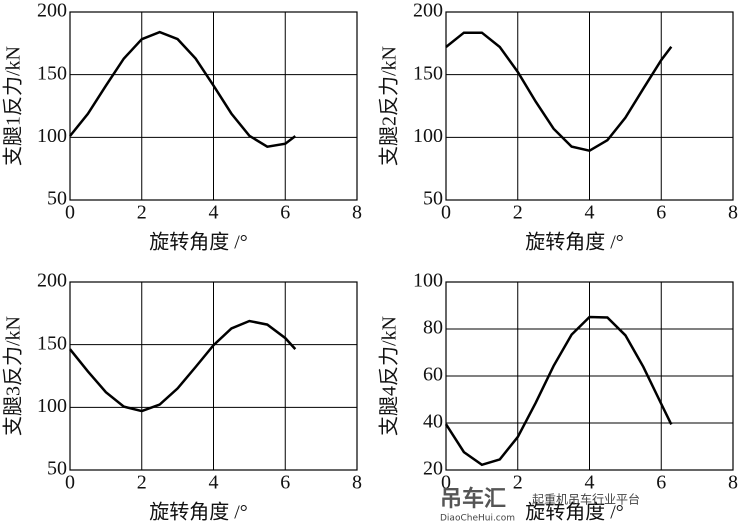 The width and height of the screenshot is (738, 527). What do you see at coordinates (433, 422) in the screenshot?
I see `y-tick-label: 40` at bounding box center [433, 422].